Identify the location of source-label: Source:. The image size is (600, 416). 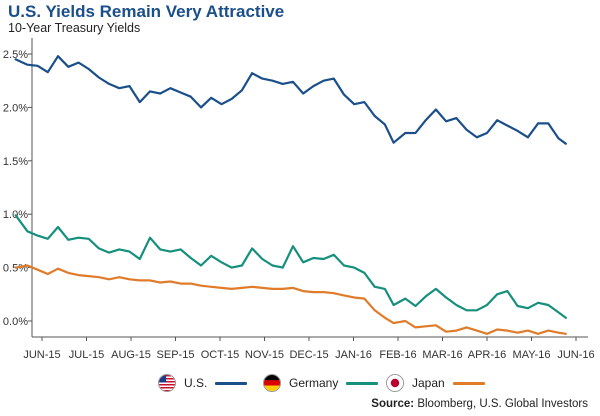
(393, 404).